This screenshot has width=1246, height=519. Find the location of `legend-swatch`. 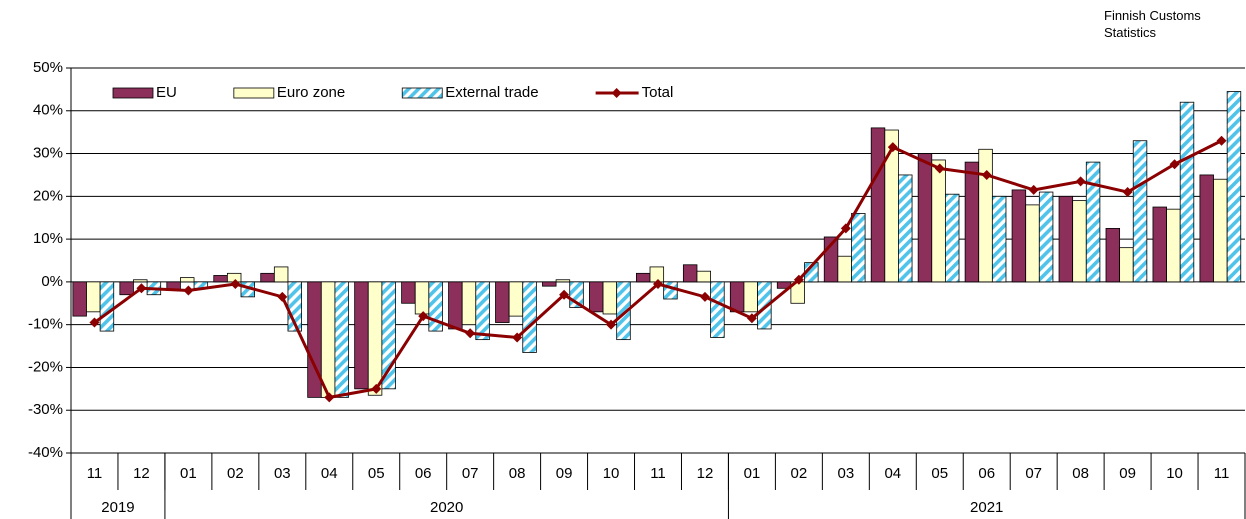

legend-swatch is located at coordinates (616, 93).